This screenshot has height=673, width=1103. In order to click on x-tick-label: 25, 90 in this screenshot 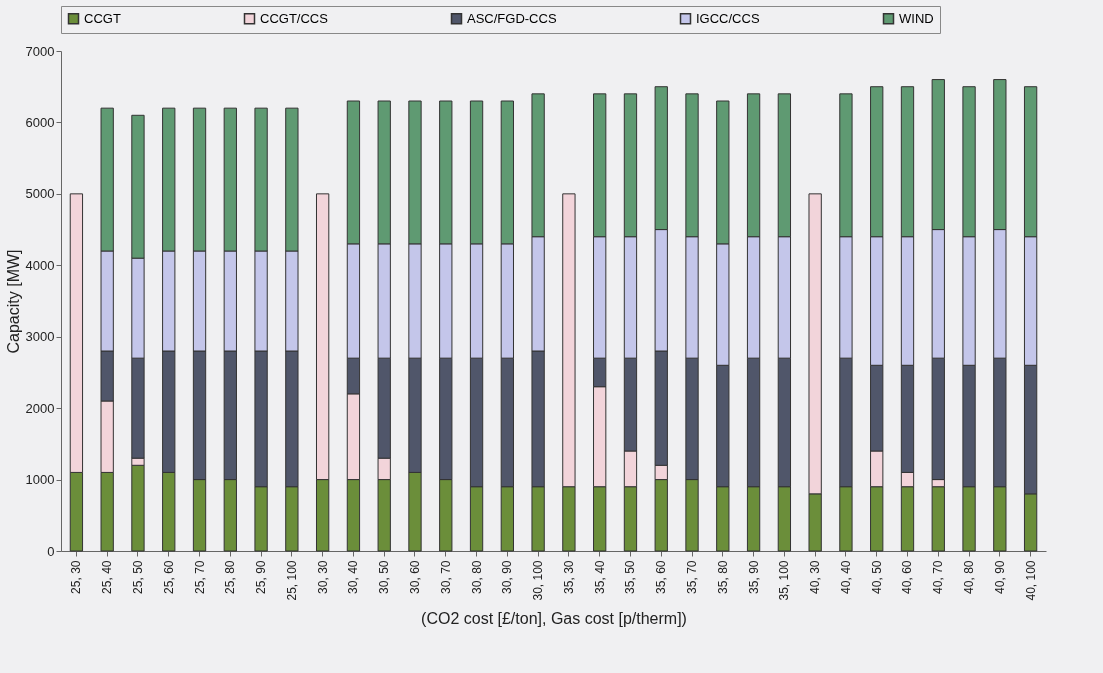, I will do `click(261, 577)`.